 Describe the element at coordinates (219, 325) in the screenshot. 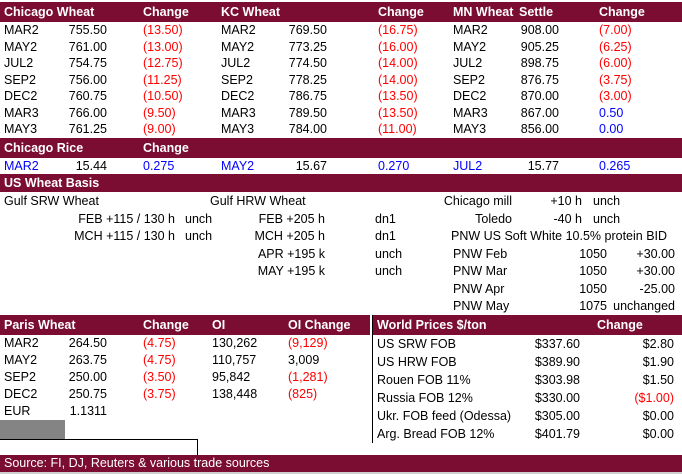

I see `oi-header: OI` at that location.